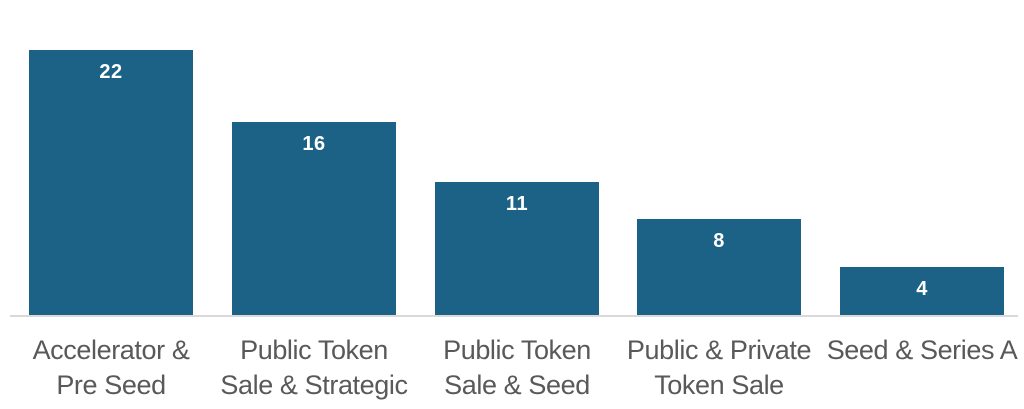  What do you see at coordinates (111, 385) in the screenshot?
I see `category-label-line: Pre Seed` at bounding box center [111, 385].